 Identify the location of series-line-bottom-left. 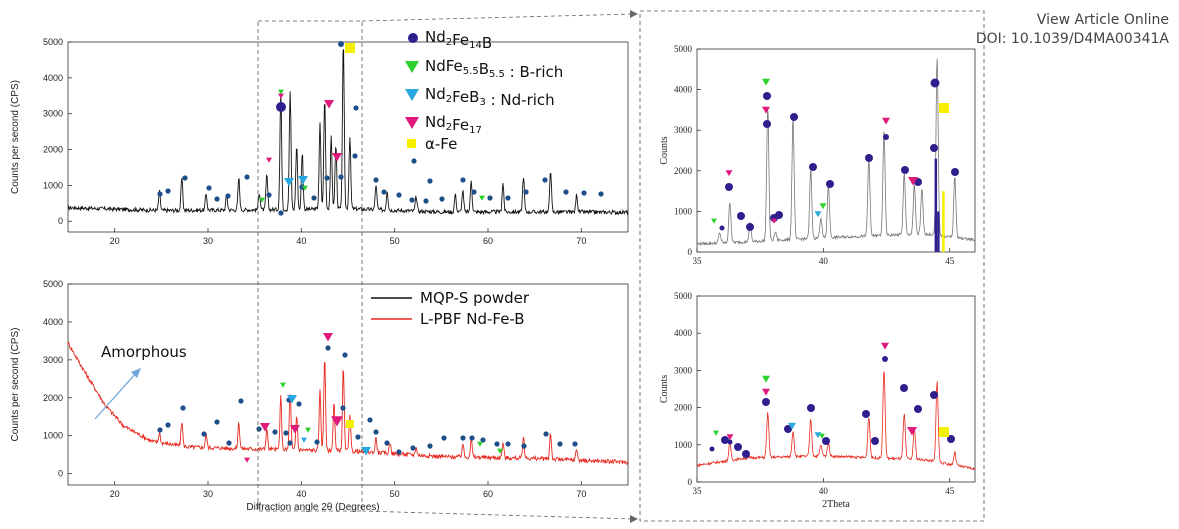
(348, 403).